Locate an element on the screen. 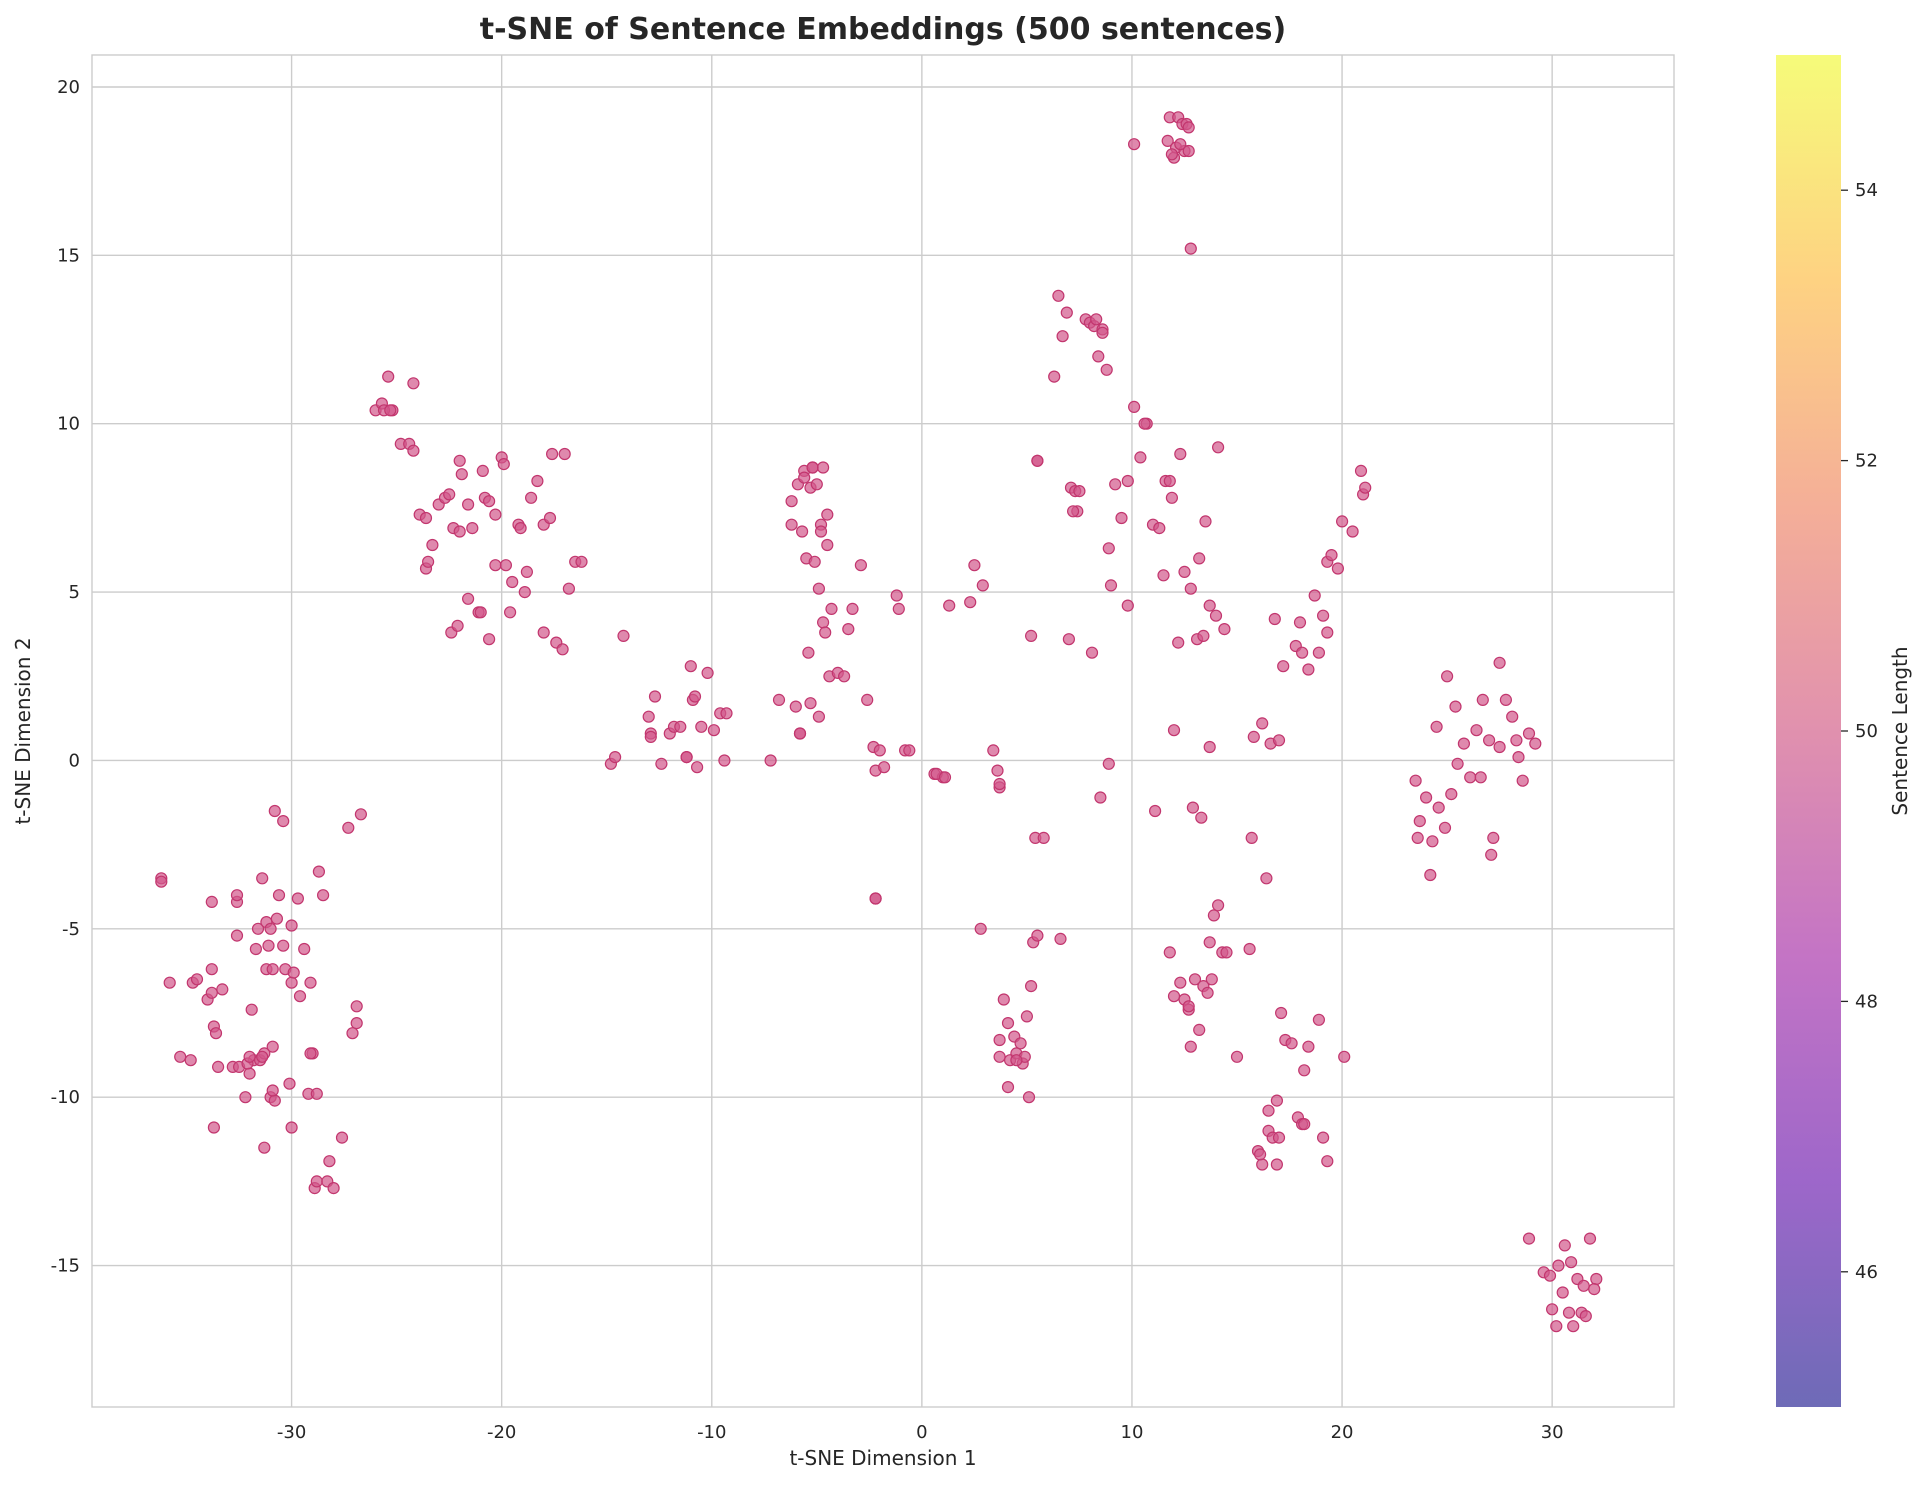 This screenshot has height=1485, width=1924. colorbar-tick-label: 46 is located at coordinates (1866, 1272).